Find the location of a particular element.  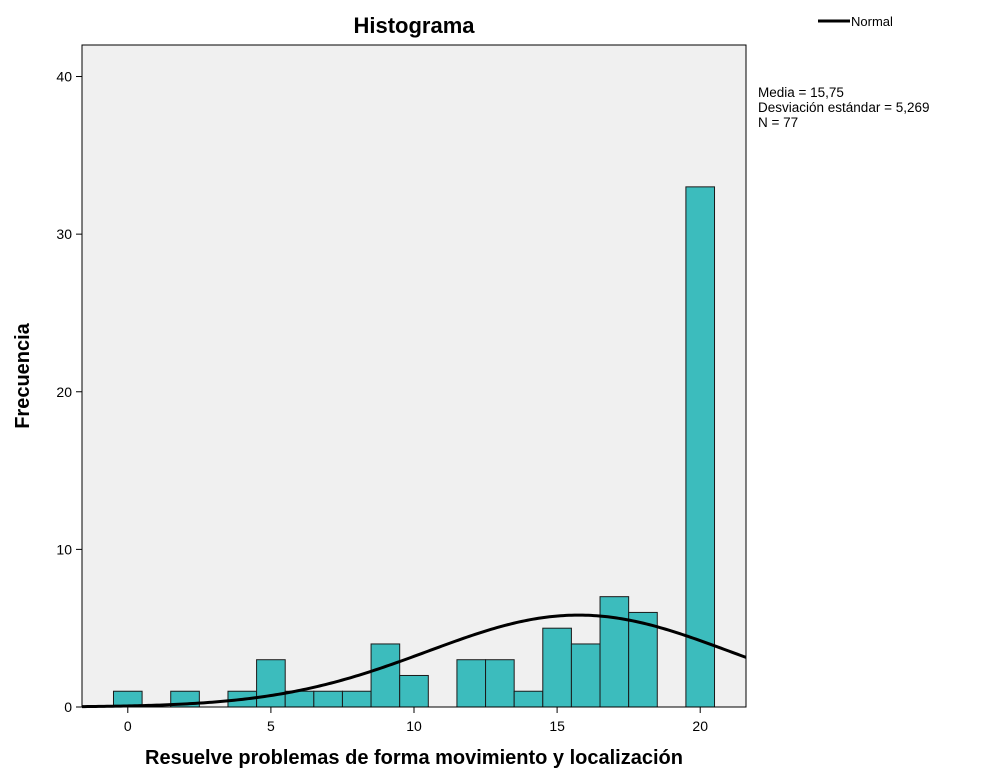

y-axis: 0 10 20 30 40 is located at coordinates (69, 392).